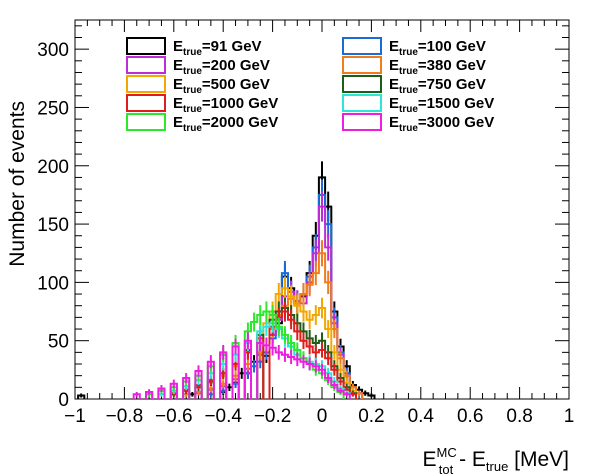 The image size is (598, 476). Describe the element at coordinates (519, 416) in the screenshot. I see `x-tick-label: 0.8` at that location.